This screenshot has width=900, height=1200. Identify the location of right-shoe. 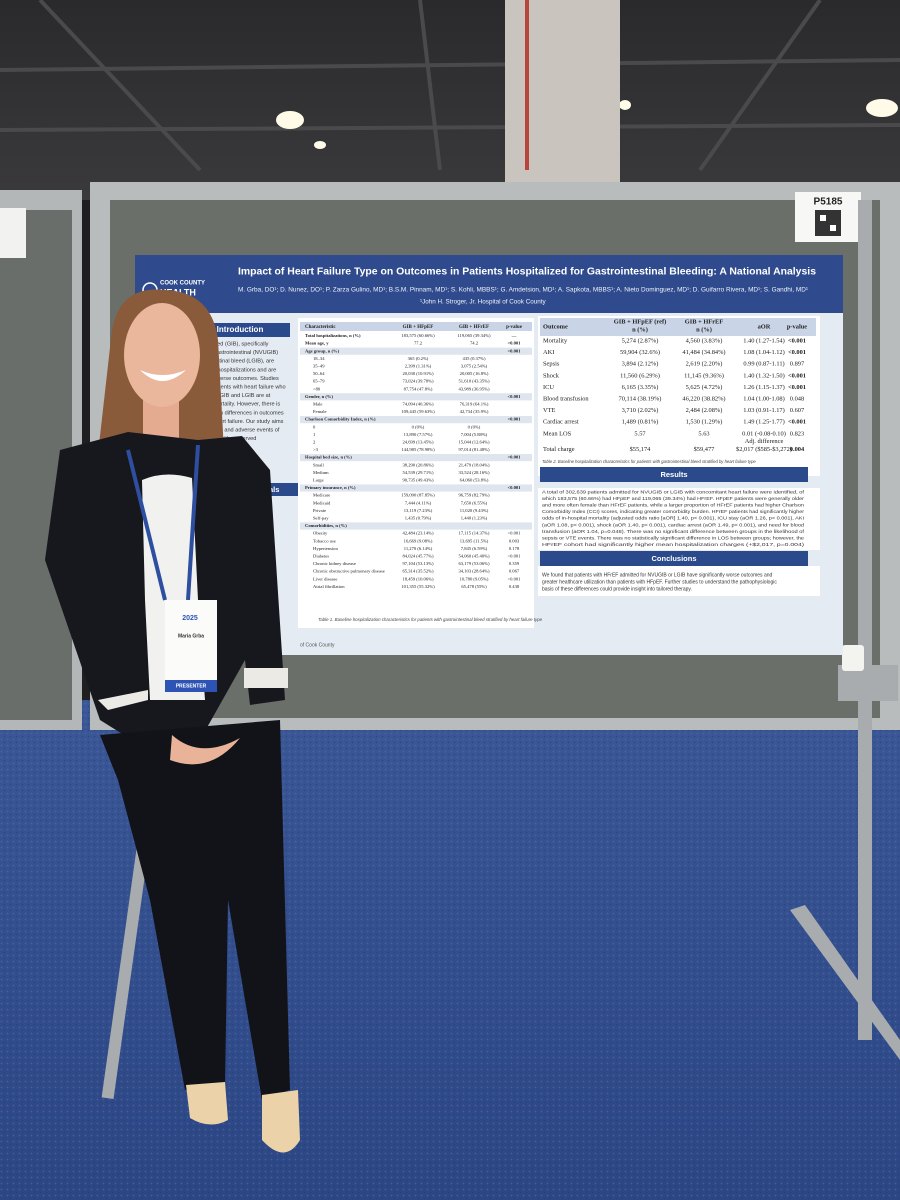
(281, 1121).